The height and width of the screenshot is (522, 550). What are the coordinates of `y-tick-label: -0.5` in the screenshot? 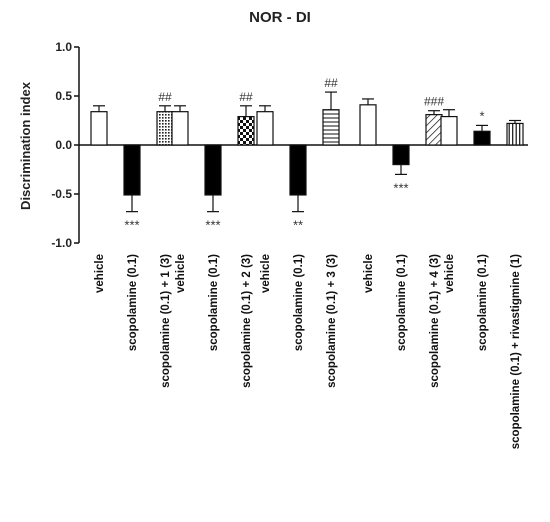 It's located at (61, 194).